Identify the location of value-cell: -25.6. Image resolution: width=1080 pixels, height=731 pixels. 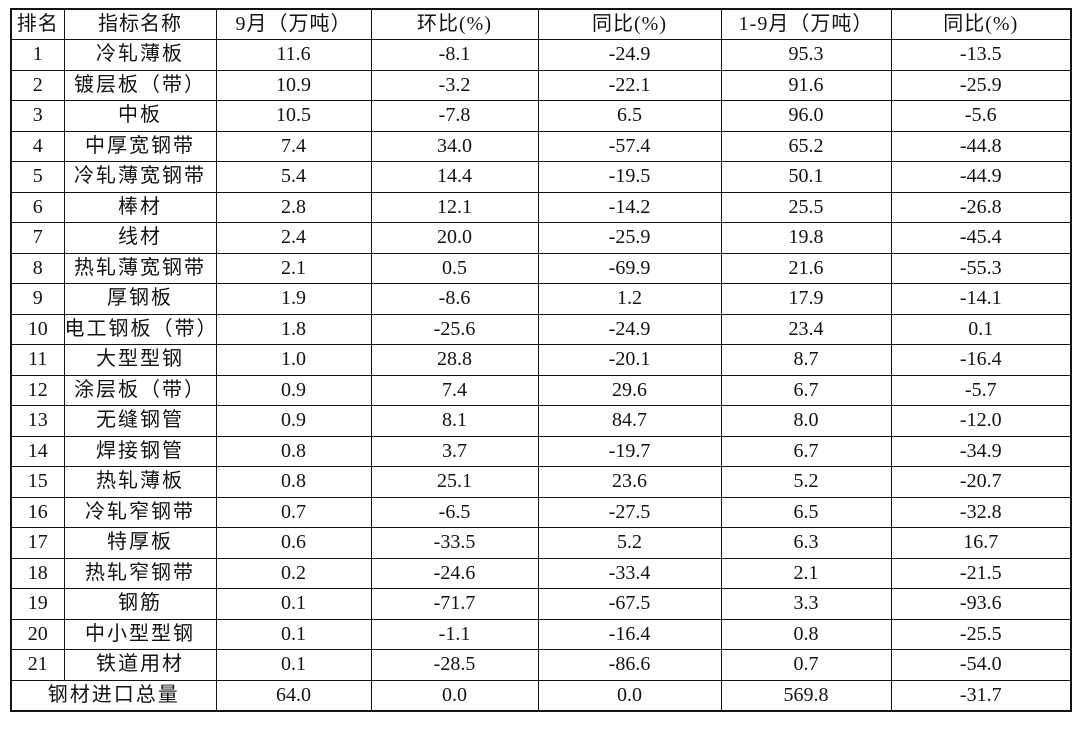
(454, 329).